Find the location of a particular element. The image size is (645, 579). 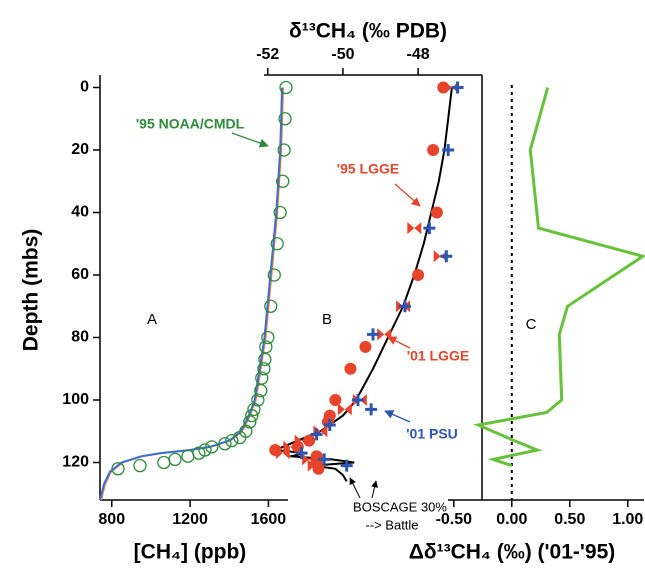

x-tick-label: 1200 is located at coordinates (190, 519).